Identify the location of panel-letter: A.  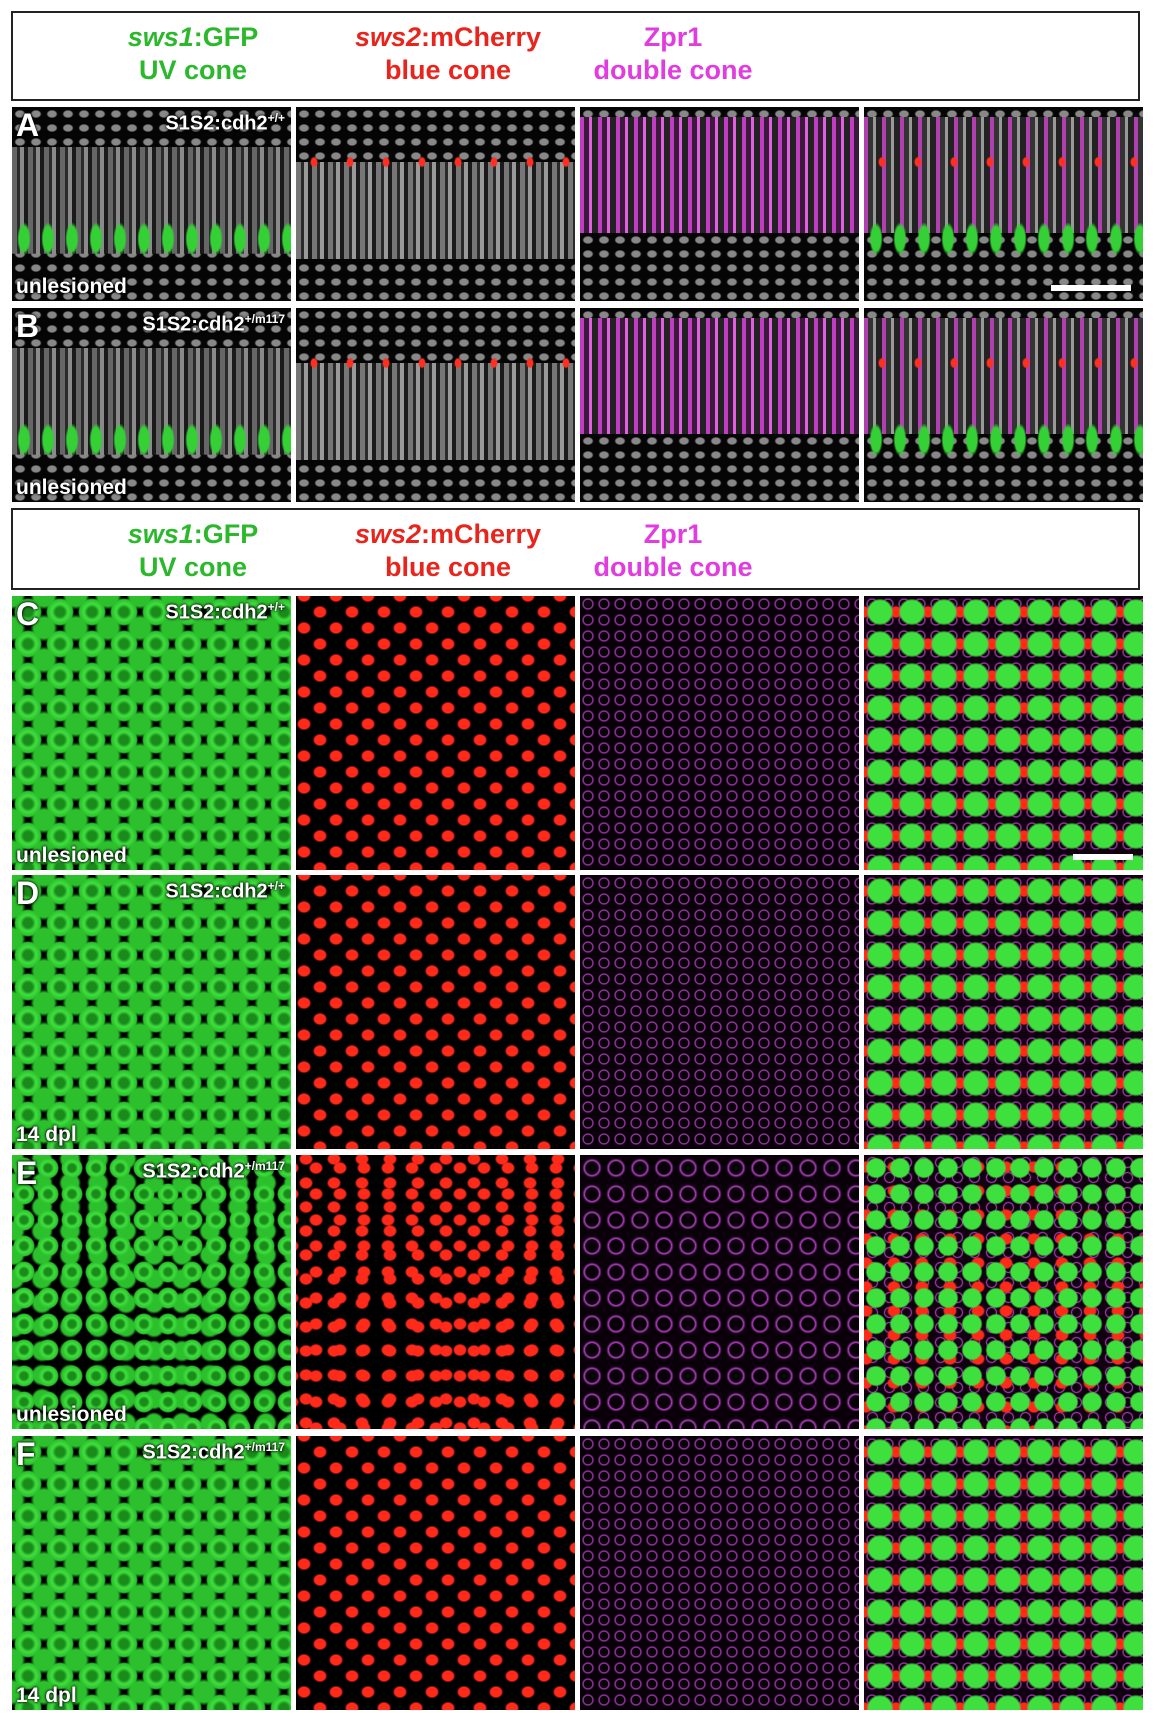
(28, 125).